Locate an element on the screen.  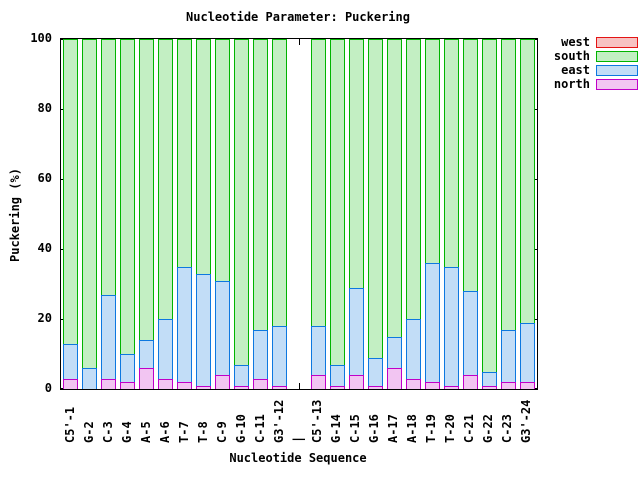
x-tick-label: C-23 is located at coordinates (507, 428).